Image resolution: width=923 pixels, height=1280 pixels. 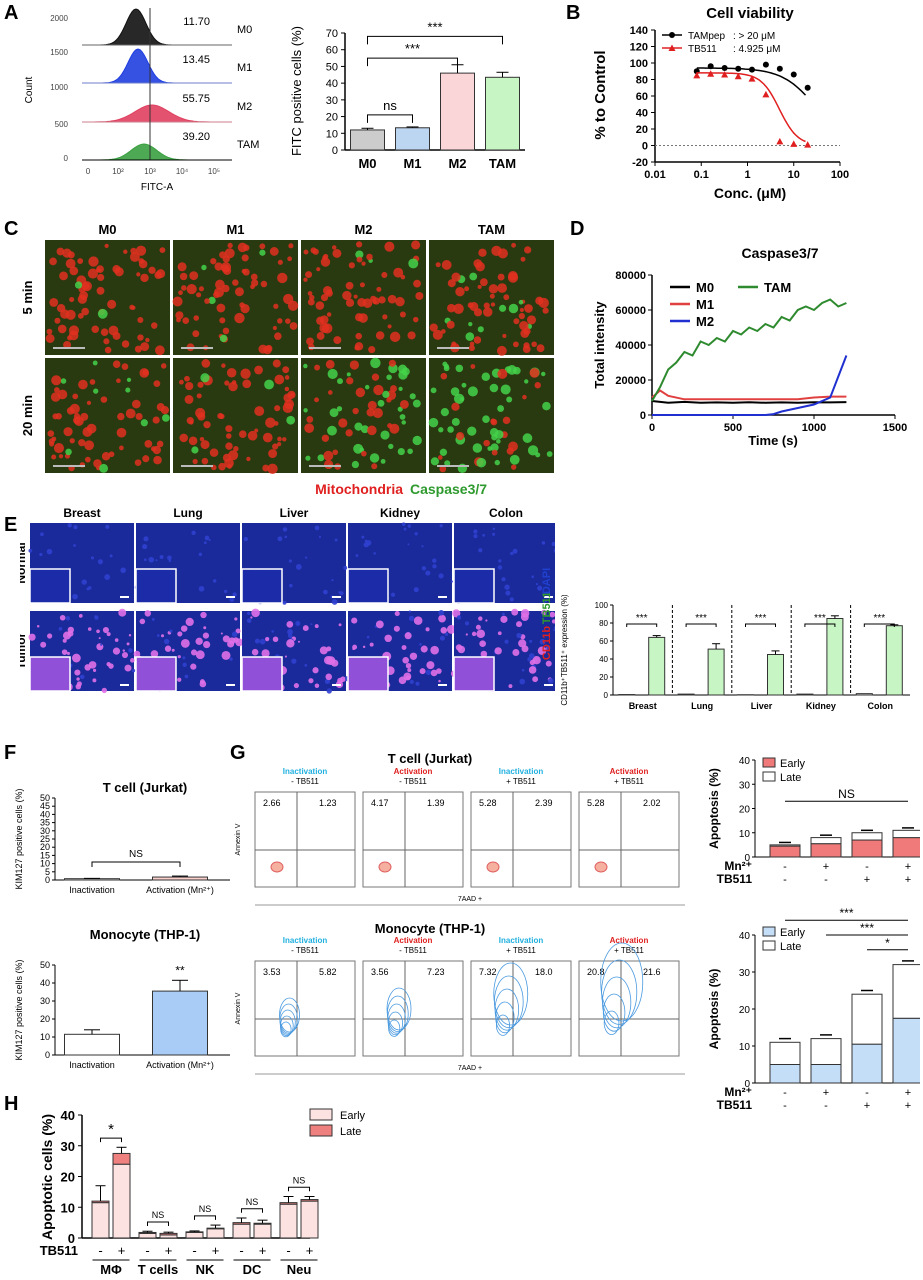 I want to click on g-bar-ylabel: Apoptosis (%), so click(x=714, y=1009).